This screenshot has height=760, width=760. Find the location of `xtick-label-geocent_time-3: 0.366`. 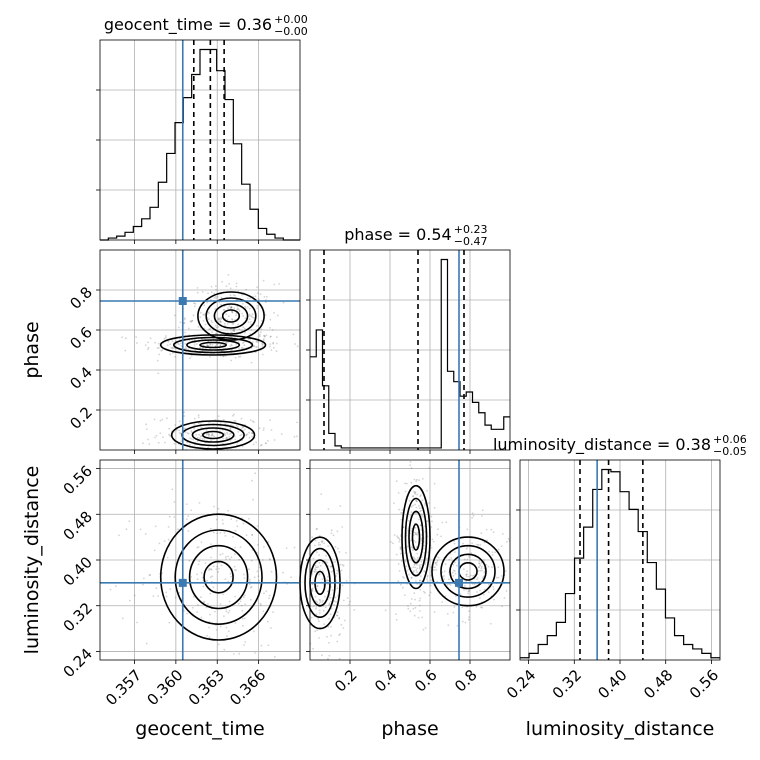

xtick-label-geocent_time-3: 0.366 is located at coordinates (247, 687).